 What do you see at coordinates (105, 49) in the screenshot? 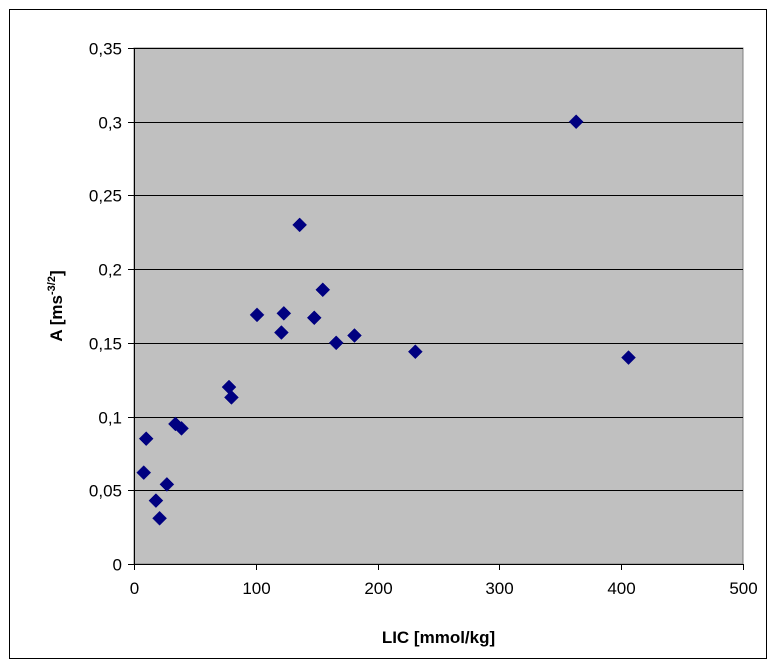
I see `y-tick-label: 0,35` at bounding box center [105, 49].